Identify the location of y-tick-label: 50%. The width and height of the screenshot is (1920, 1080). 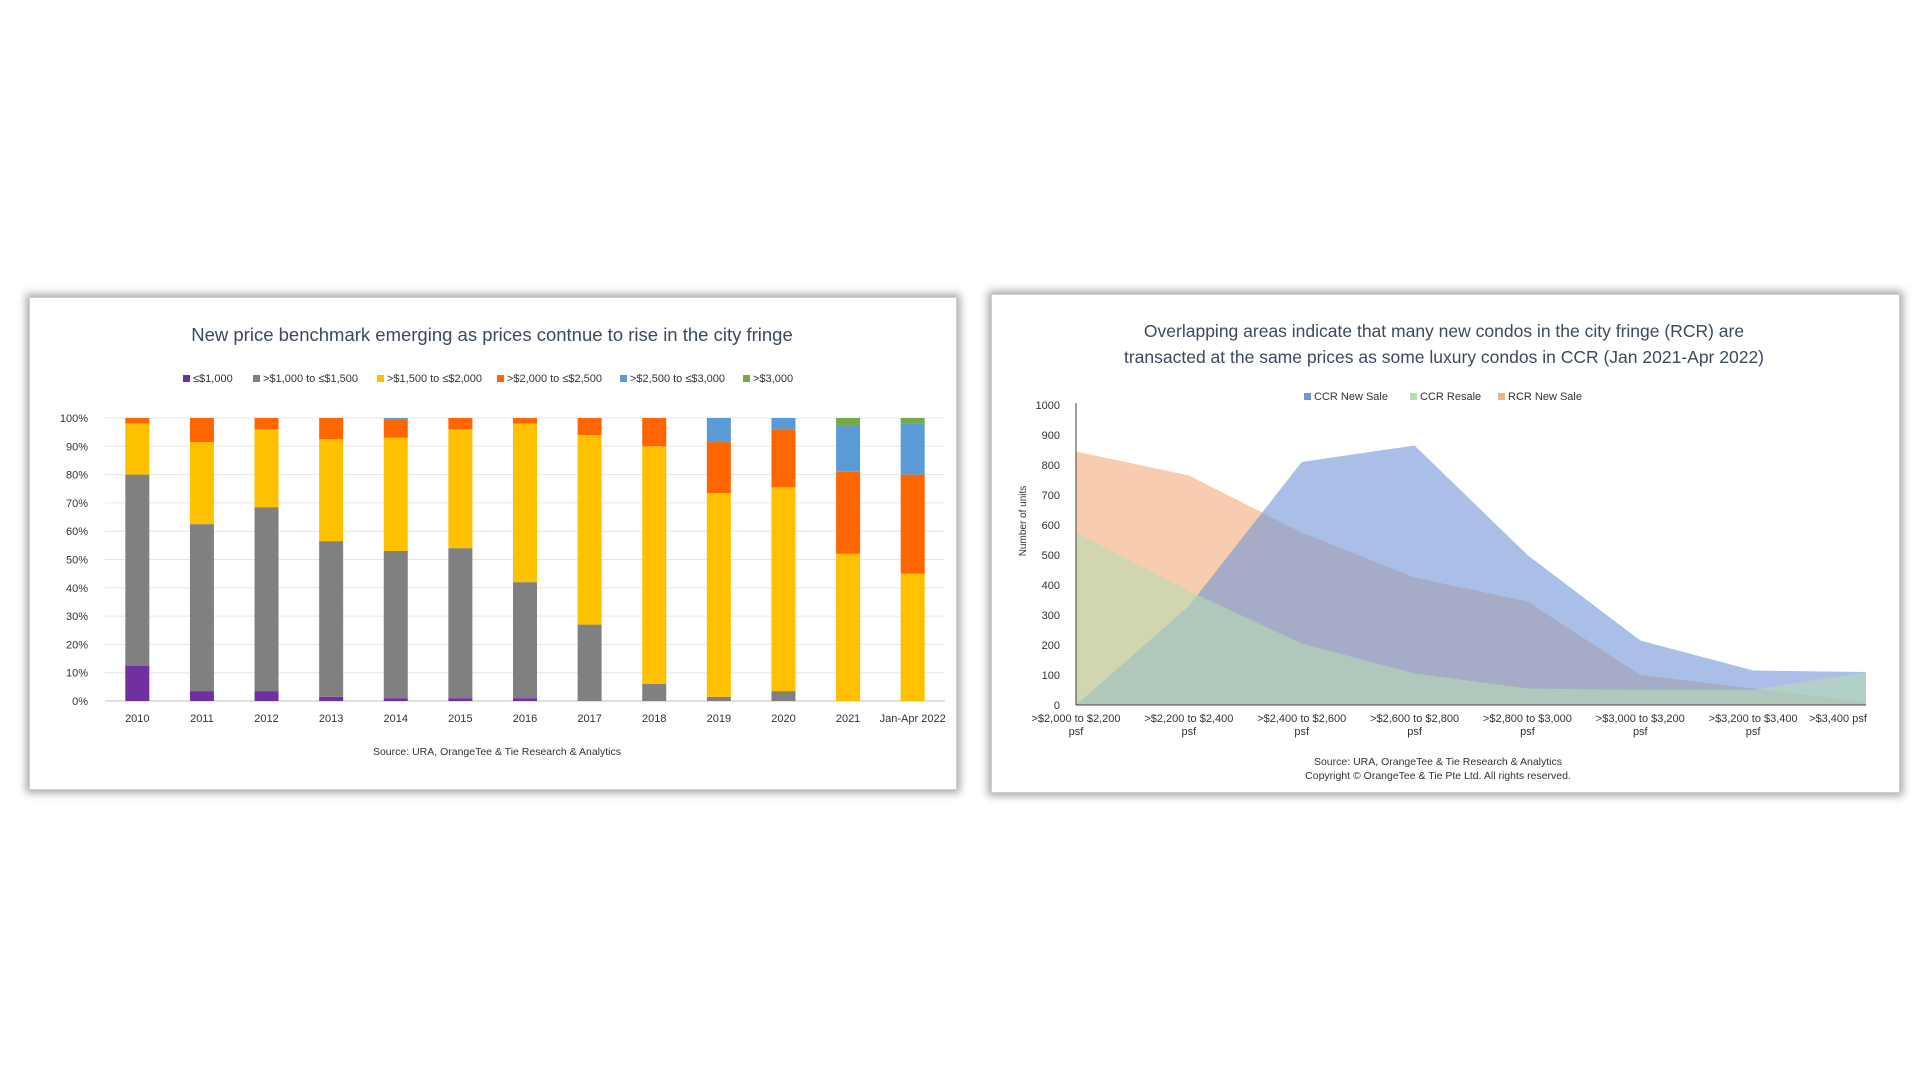
(77, 561).